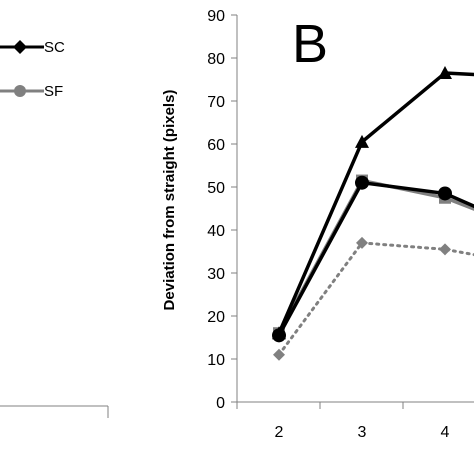 The height and width of the screenshot is (474, 474). I want to click on legend-label-sf: SF, so click(53, 91).